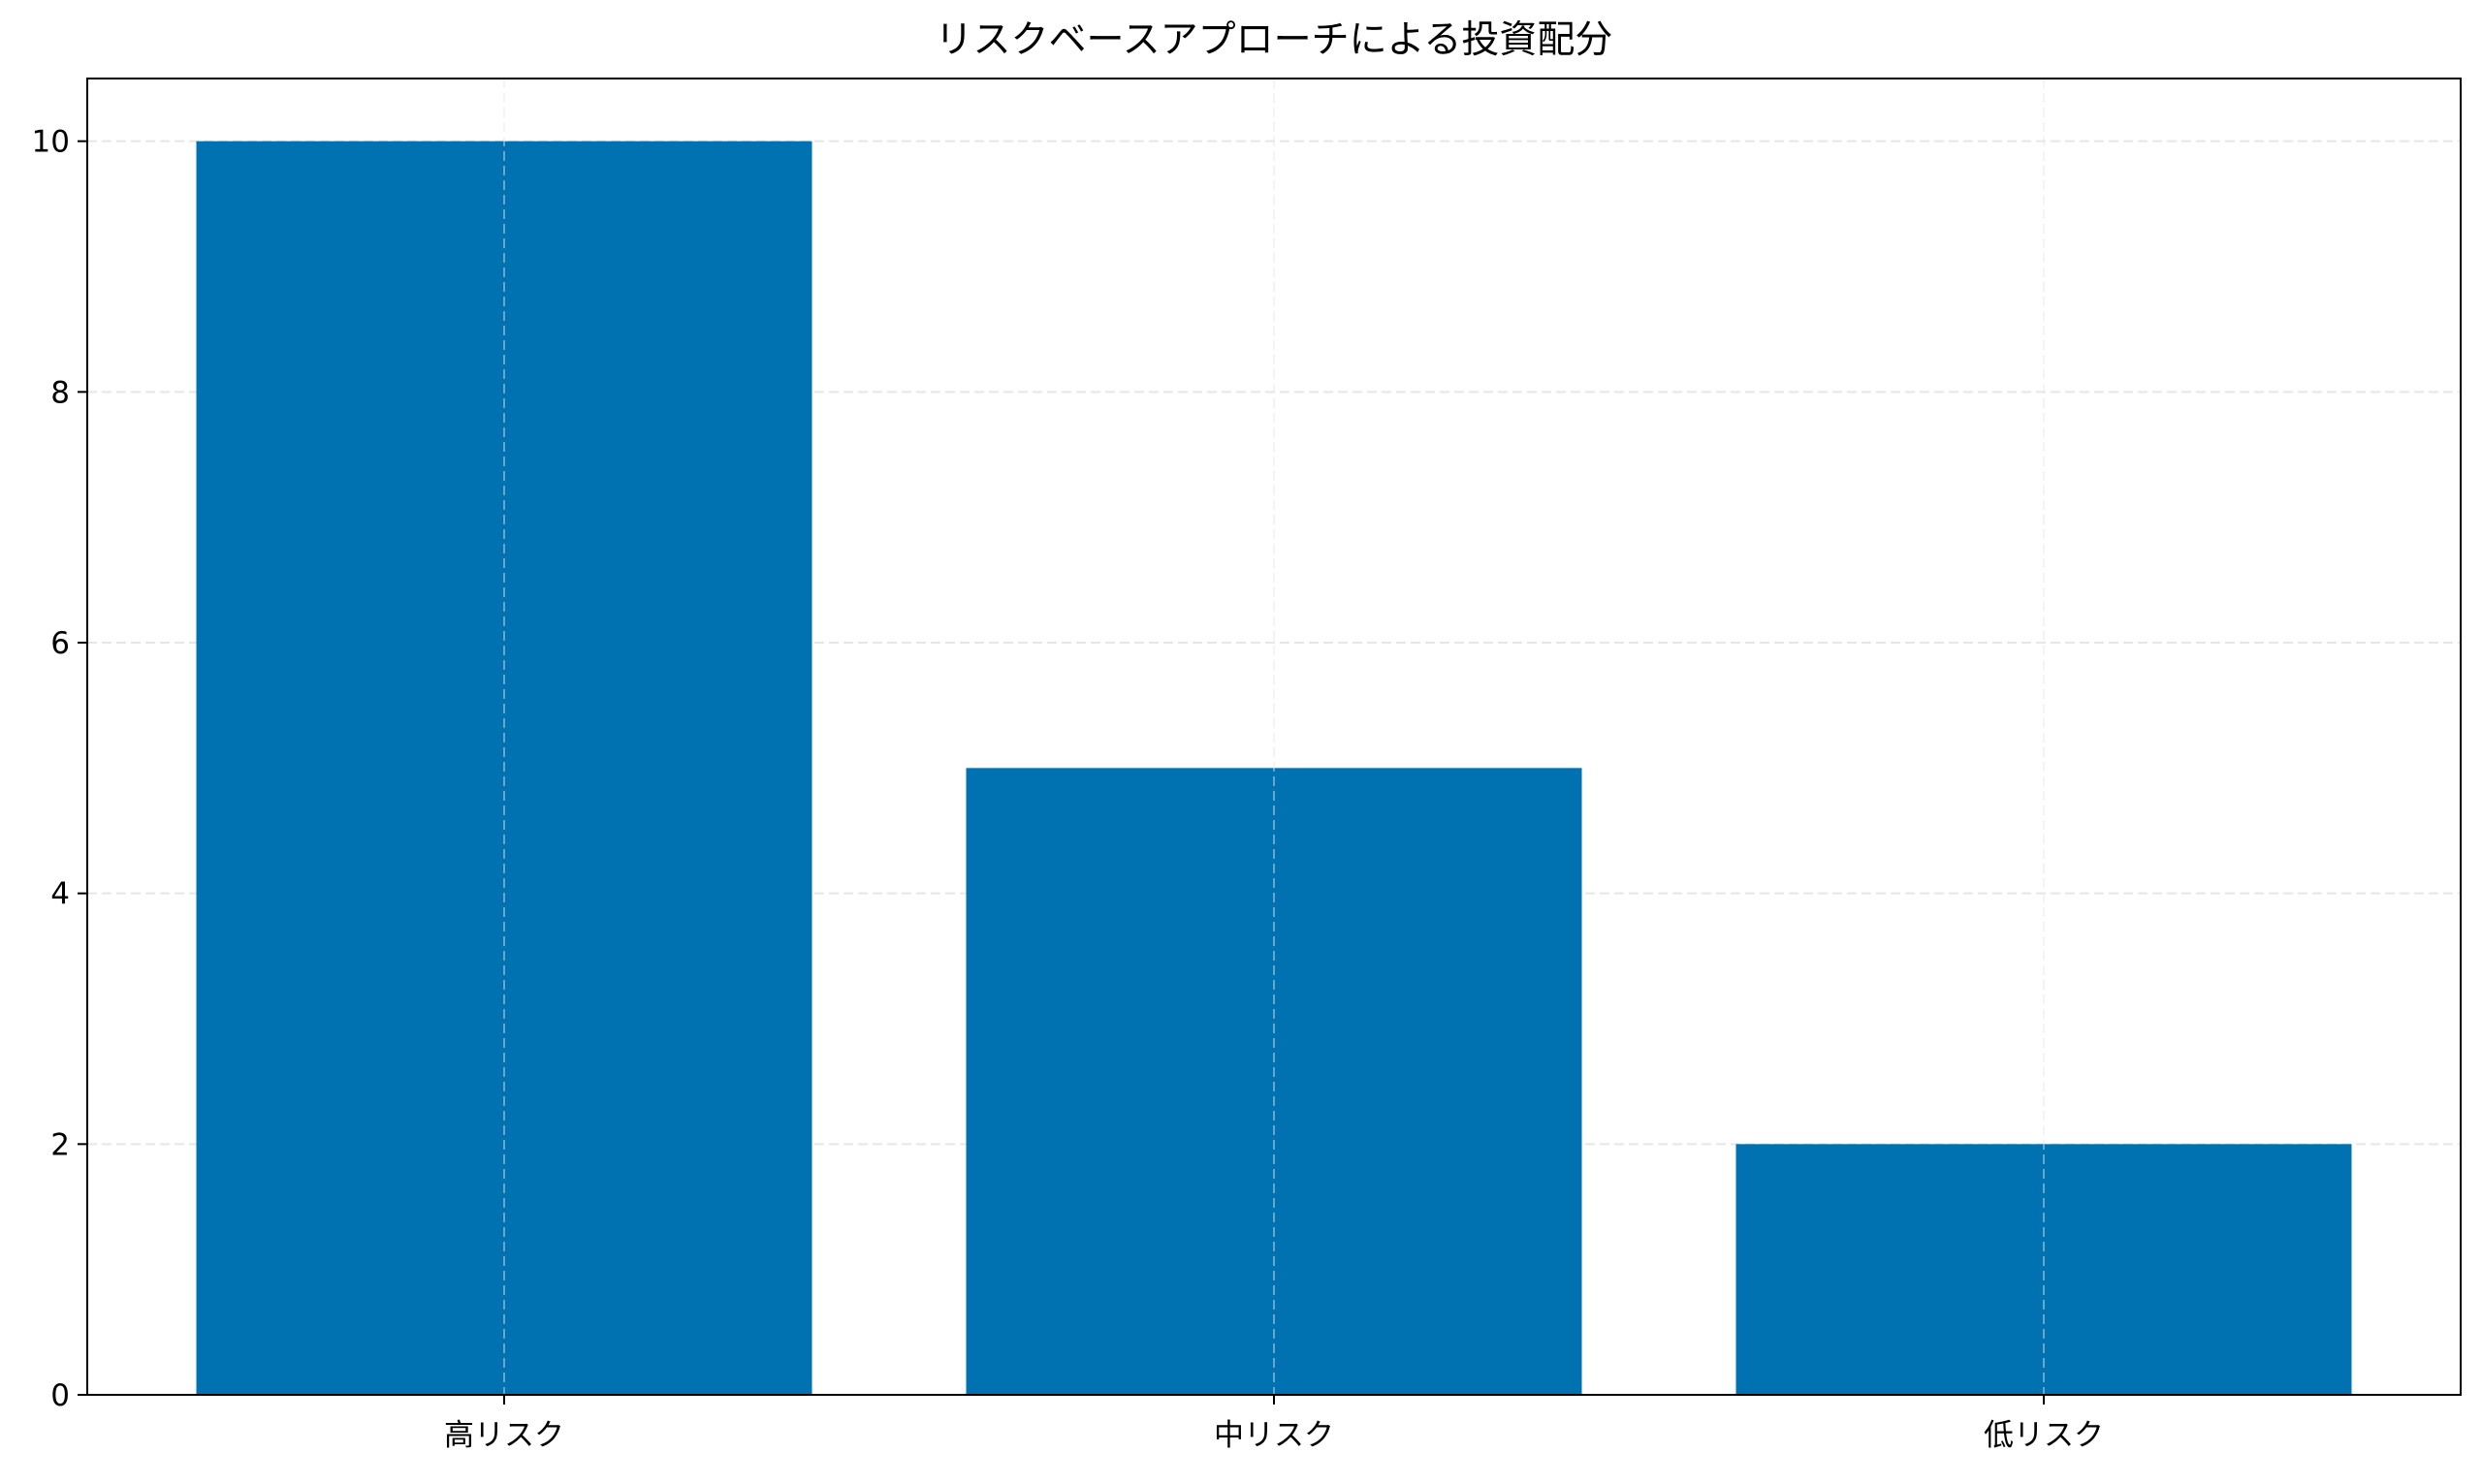 The image size is (2482, 1484). I want to click on y-axis: 0 2 4 6 8 10, so click(59, 769).